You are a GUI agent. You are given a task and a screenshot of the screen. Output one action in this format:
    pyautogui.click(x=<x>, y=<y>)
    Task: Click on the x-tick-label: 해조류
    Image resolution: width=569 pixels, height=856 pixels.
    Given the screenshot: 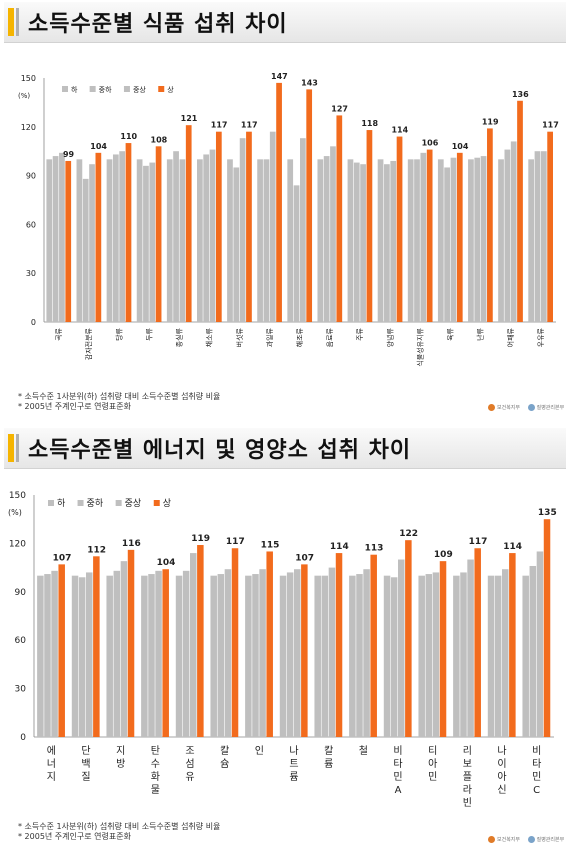 What is the action you would take?
    pyautogui.click(x=299, y=337)
    